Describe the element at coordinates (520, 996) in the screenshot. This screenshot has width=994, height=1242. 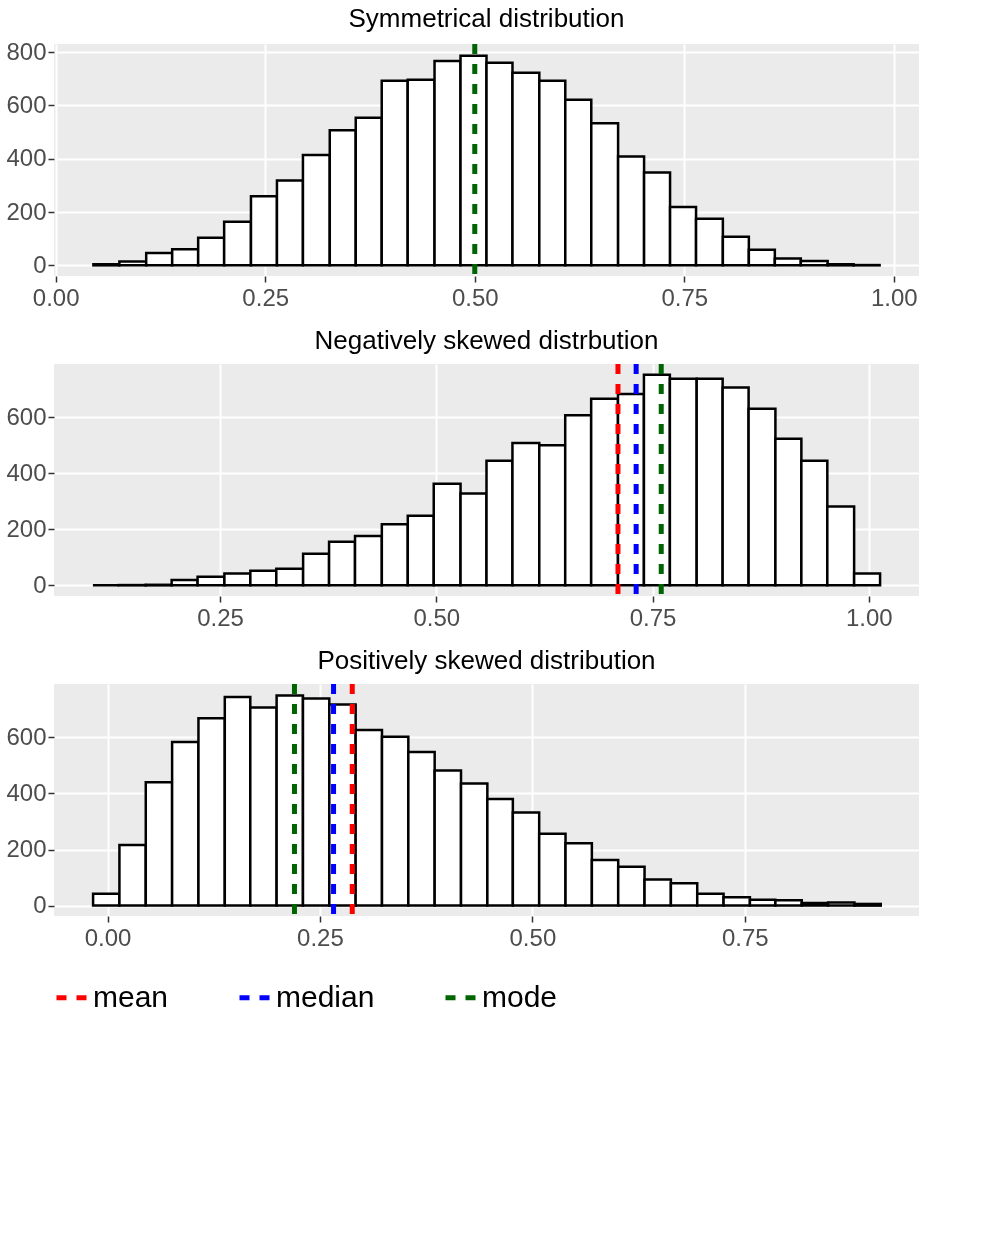
I see `legend-label: mode` at that location.